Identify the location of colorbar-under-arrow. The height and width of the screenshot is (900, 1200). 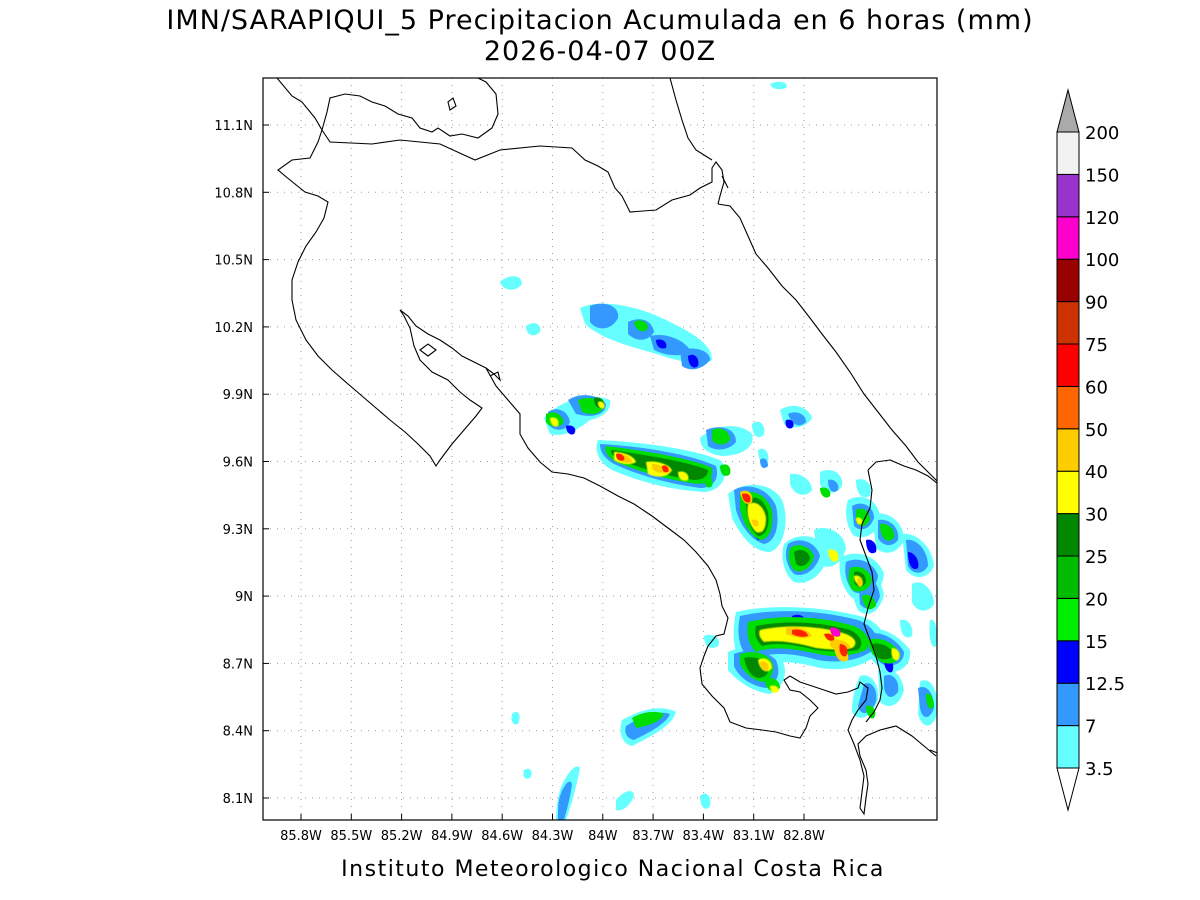
(1068, 789).